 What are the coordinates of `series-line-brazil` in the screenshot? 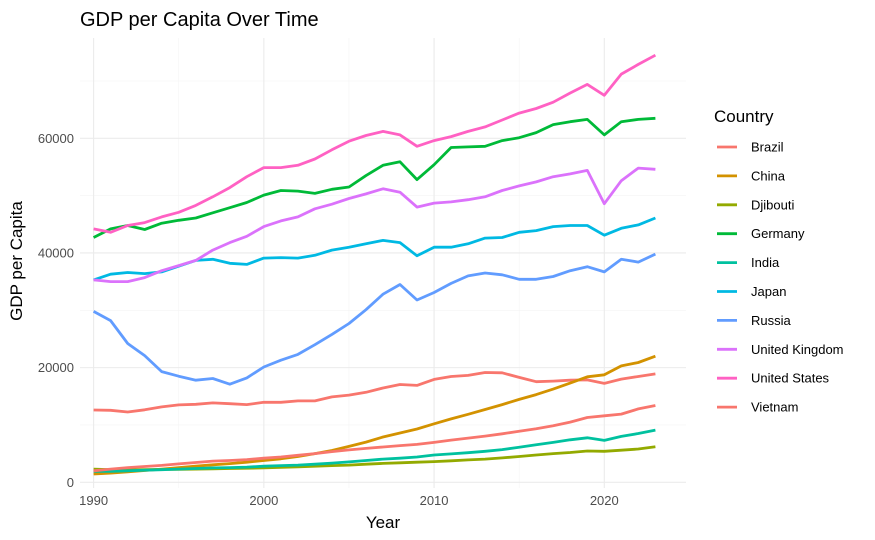 It's located at (374, 392).